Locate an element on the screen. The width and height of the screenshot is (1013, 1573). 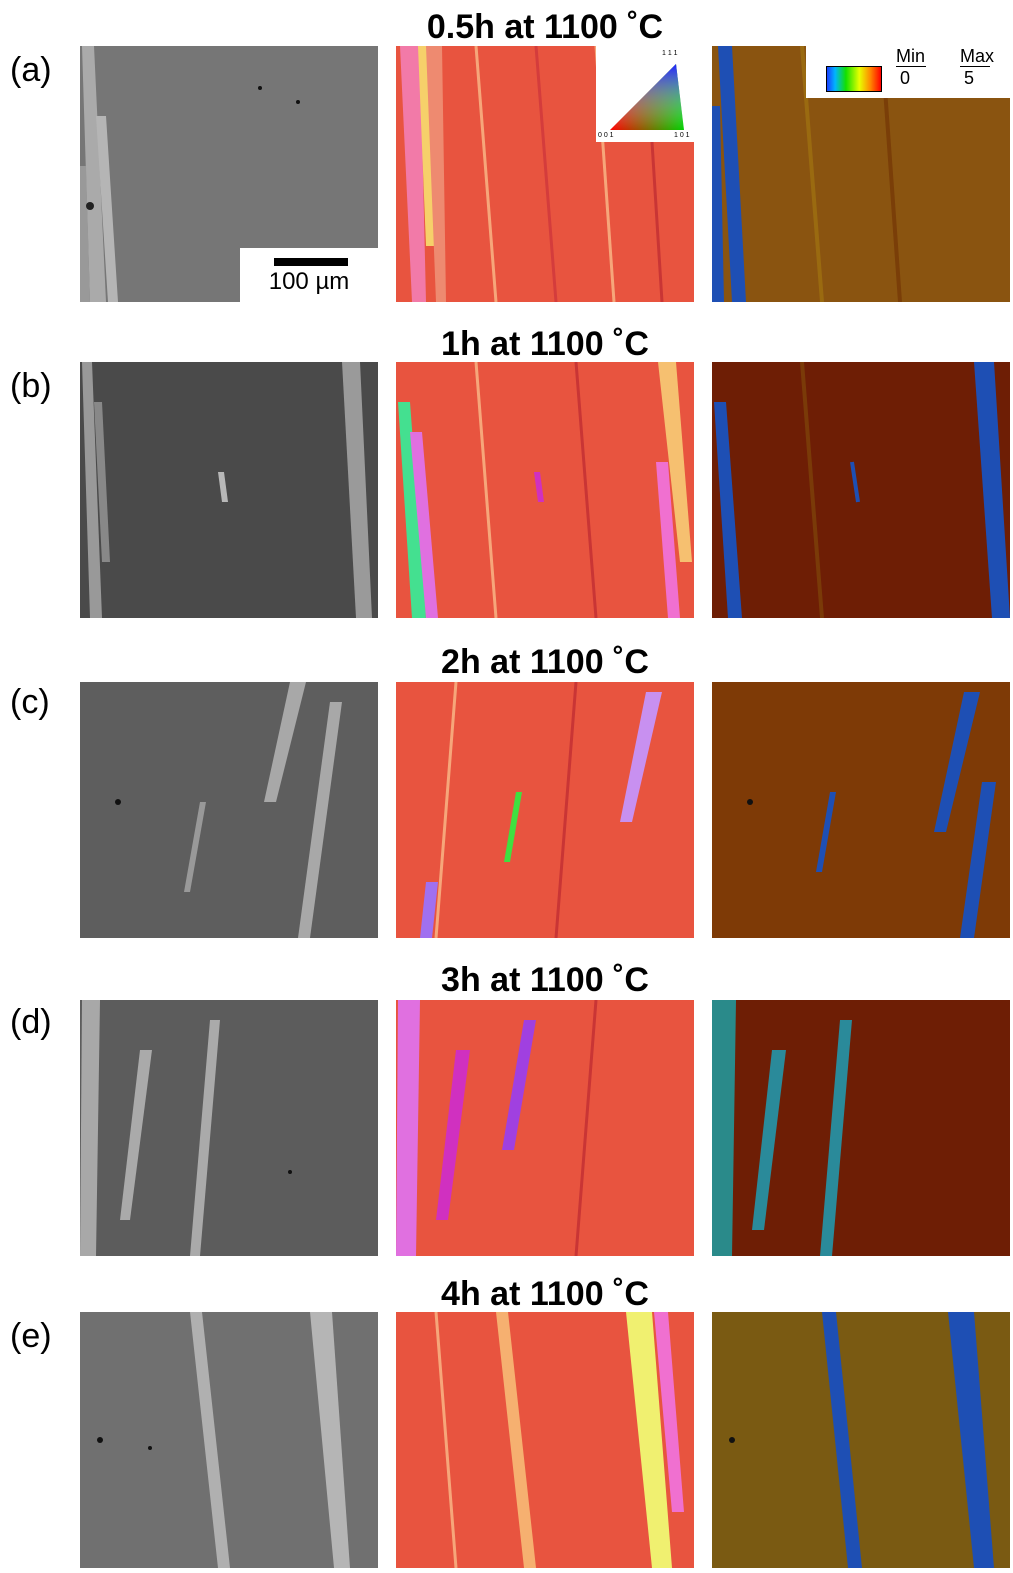
panel-title-d: 3h at 1100 ˚C is located at coordinates (545, 980).